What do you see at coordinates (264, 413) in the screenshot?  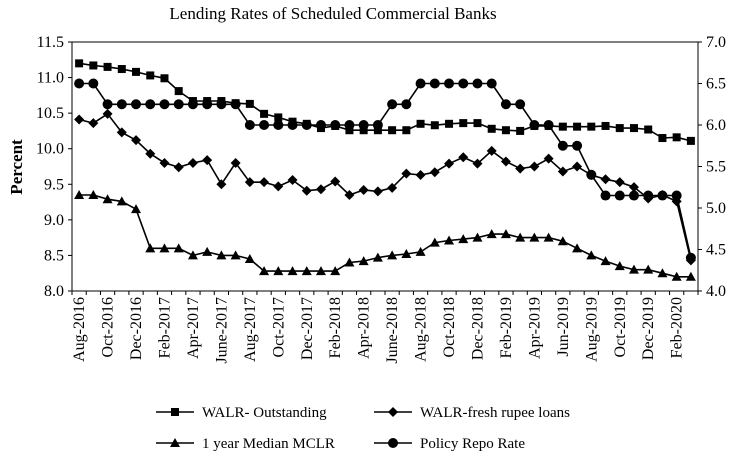 I see `legend-label: WALR- Outstanding` at bounding box center [264, 413].